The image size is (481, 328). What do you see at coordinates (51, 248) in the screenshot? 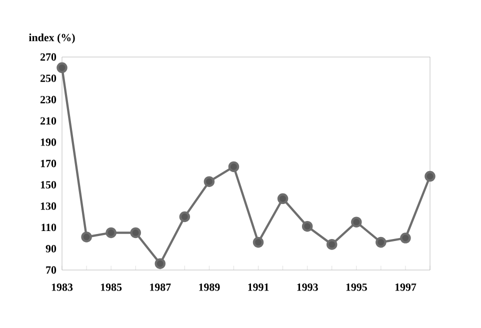
I see `y-tick-label: 90` at bounding box center [51, 248].